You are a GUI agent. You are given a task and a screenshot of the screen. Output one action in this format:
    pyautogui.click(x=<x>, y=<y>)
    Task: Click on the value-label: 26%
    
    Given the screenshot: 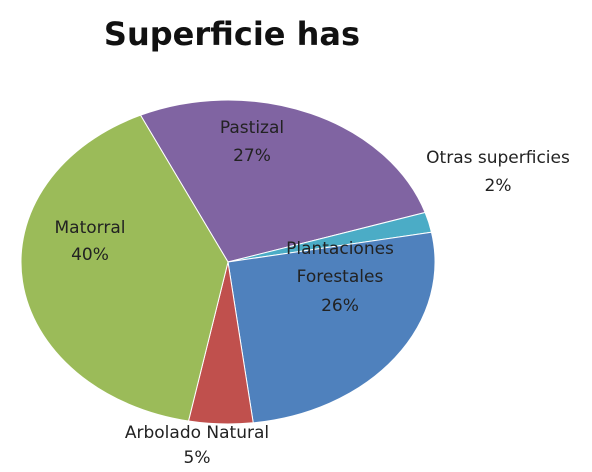 What is the action you would take?
    pyautogui.click(x=340, y=306)
    